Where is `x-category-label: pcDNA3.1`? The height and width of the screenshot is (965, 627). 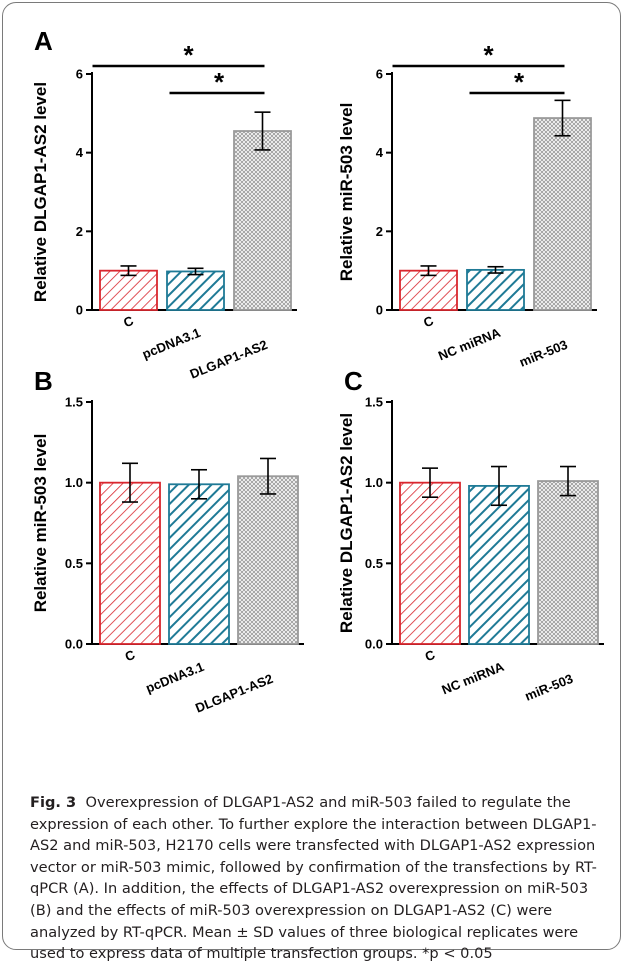 x-category-label: pcDNA3.1 is located at coordinates (175, 677).